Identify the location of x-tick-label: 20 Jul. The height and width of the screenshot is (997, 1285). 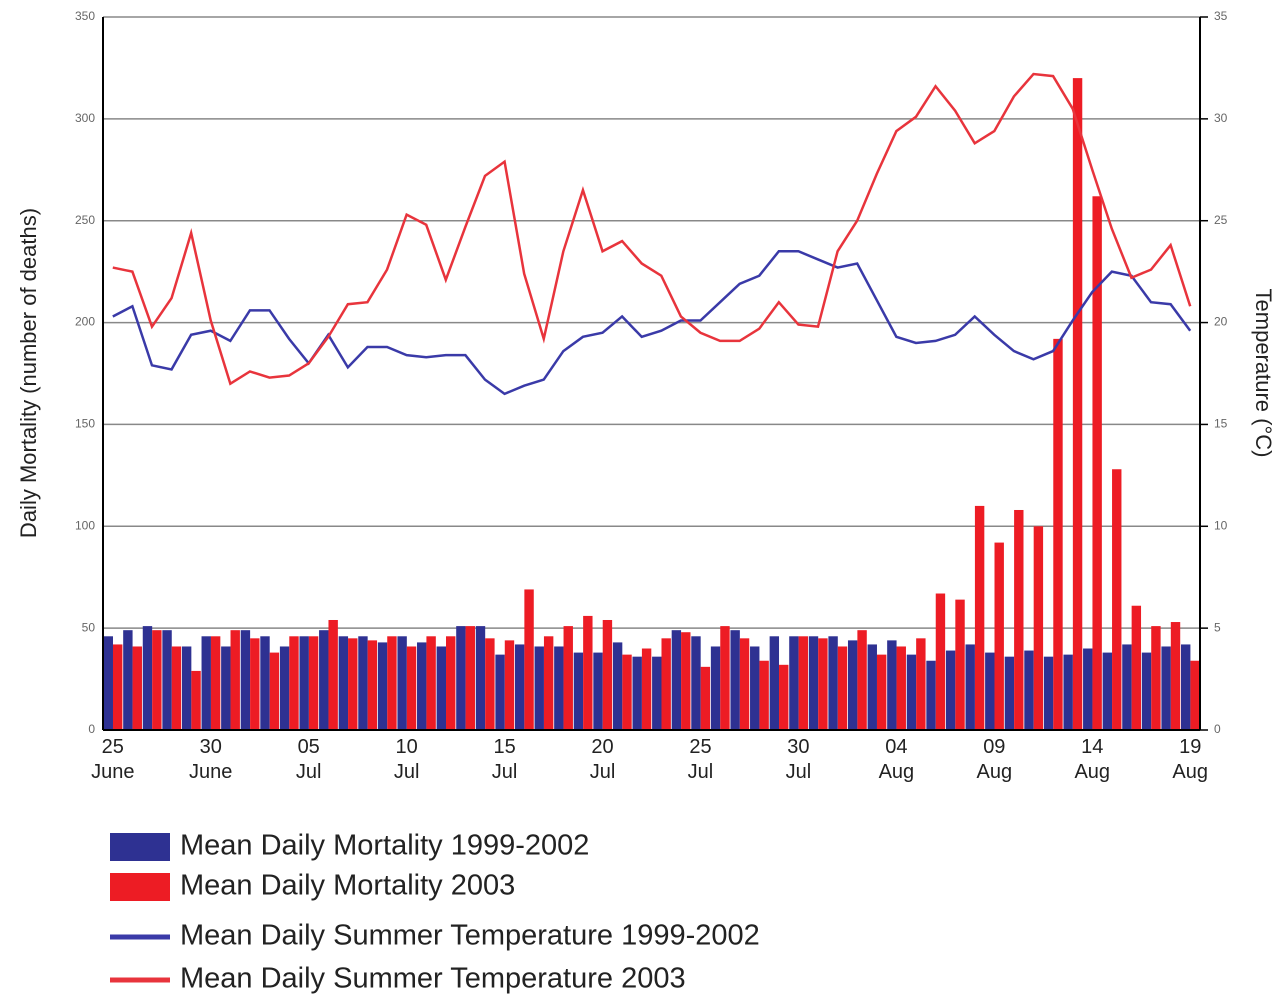
(603, 759).